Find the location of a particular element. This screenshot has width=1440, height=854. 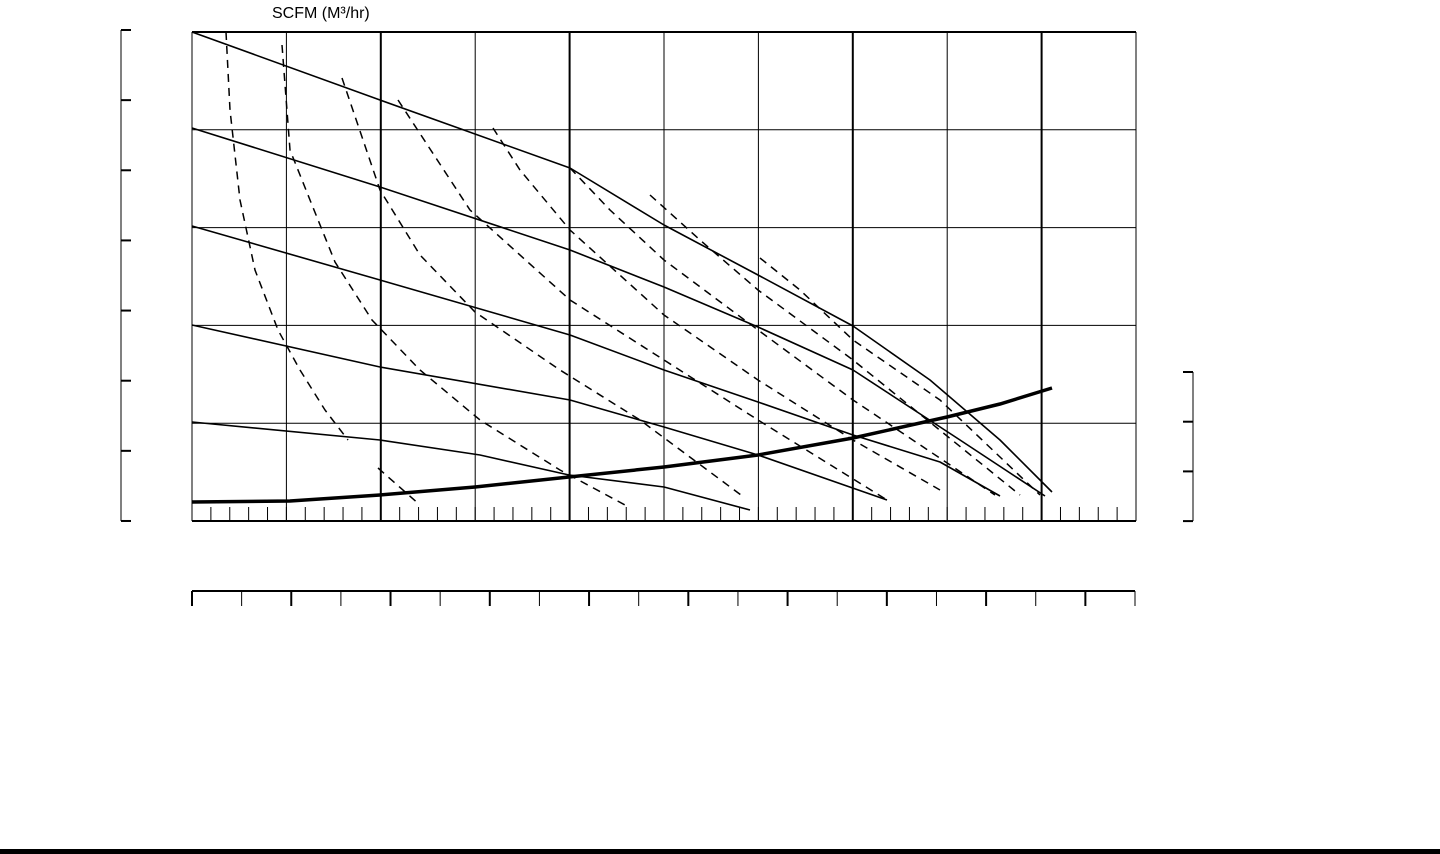

diagram-title: SCFM (M³/hr) is located at coordinates (321, 13).